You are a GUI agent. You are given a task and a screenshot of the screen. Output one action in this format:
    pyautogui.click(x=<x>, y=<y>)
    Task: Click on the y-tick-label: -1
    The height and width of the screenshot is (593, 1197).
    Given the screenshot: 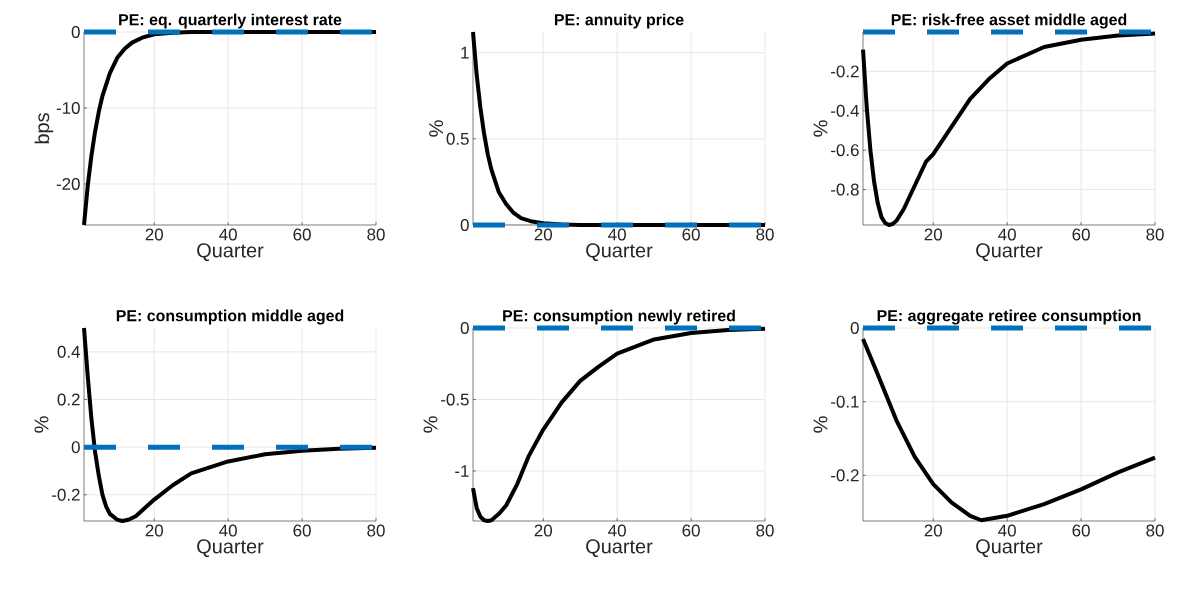 What is the action you would take?
    pyautogui.click(x=462, y=471)
    